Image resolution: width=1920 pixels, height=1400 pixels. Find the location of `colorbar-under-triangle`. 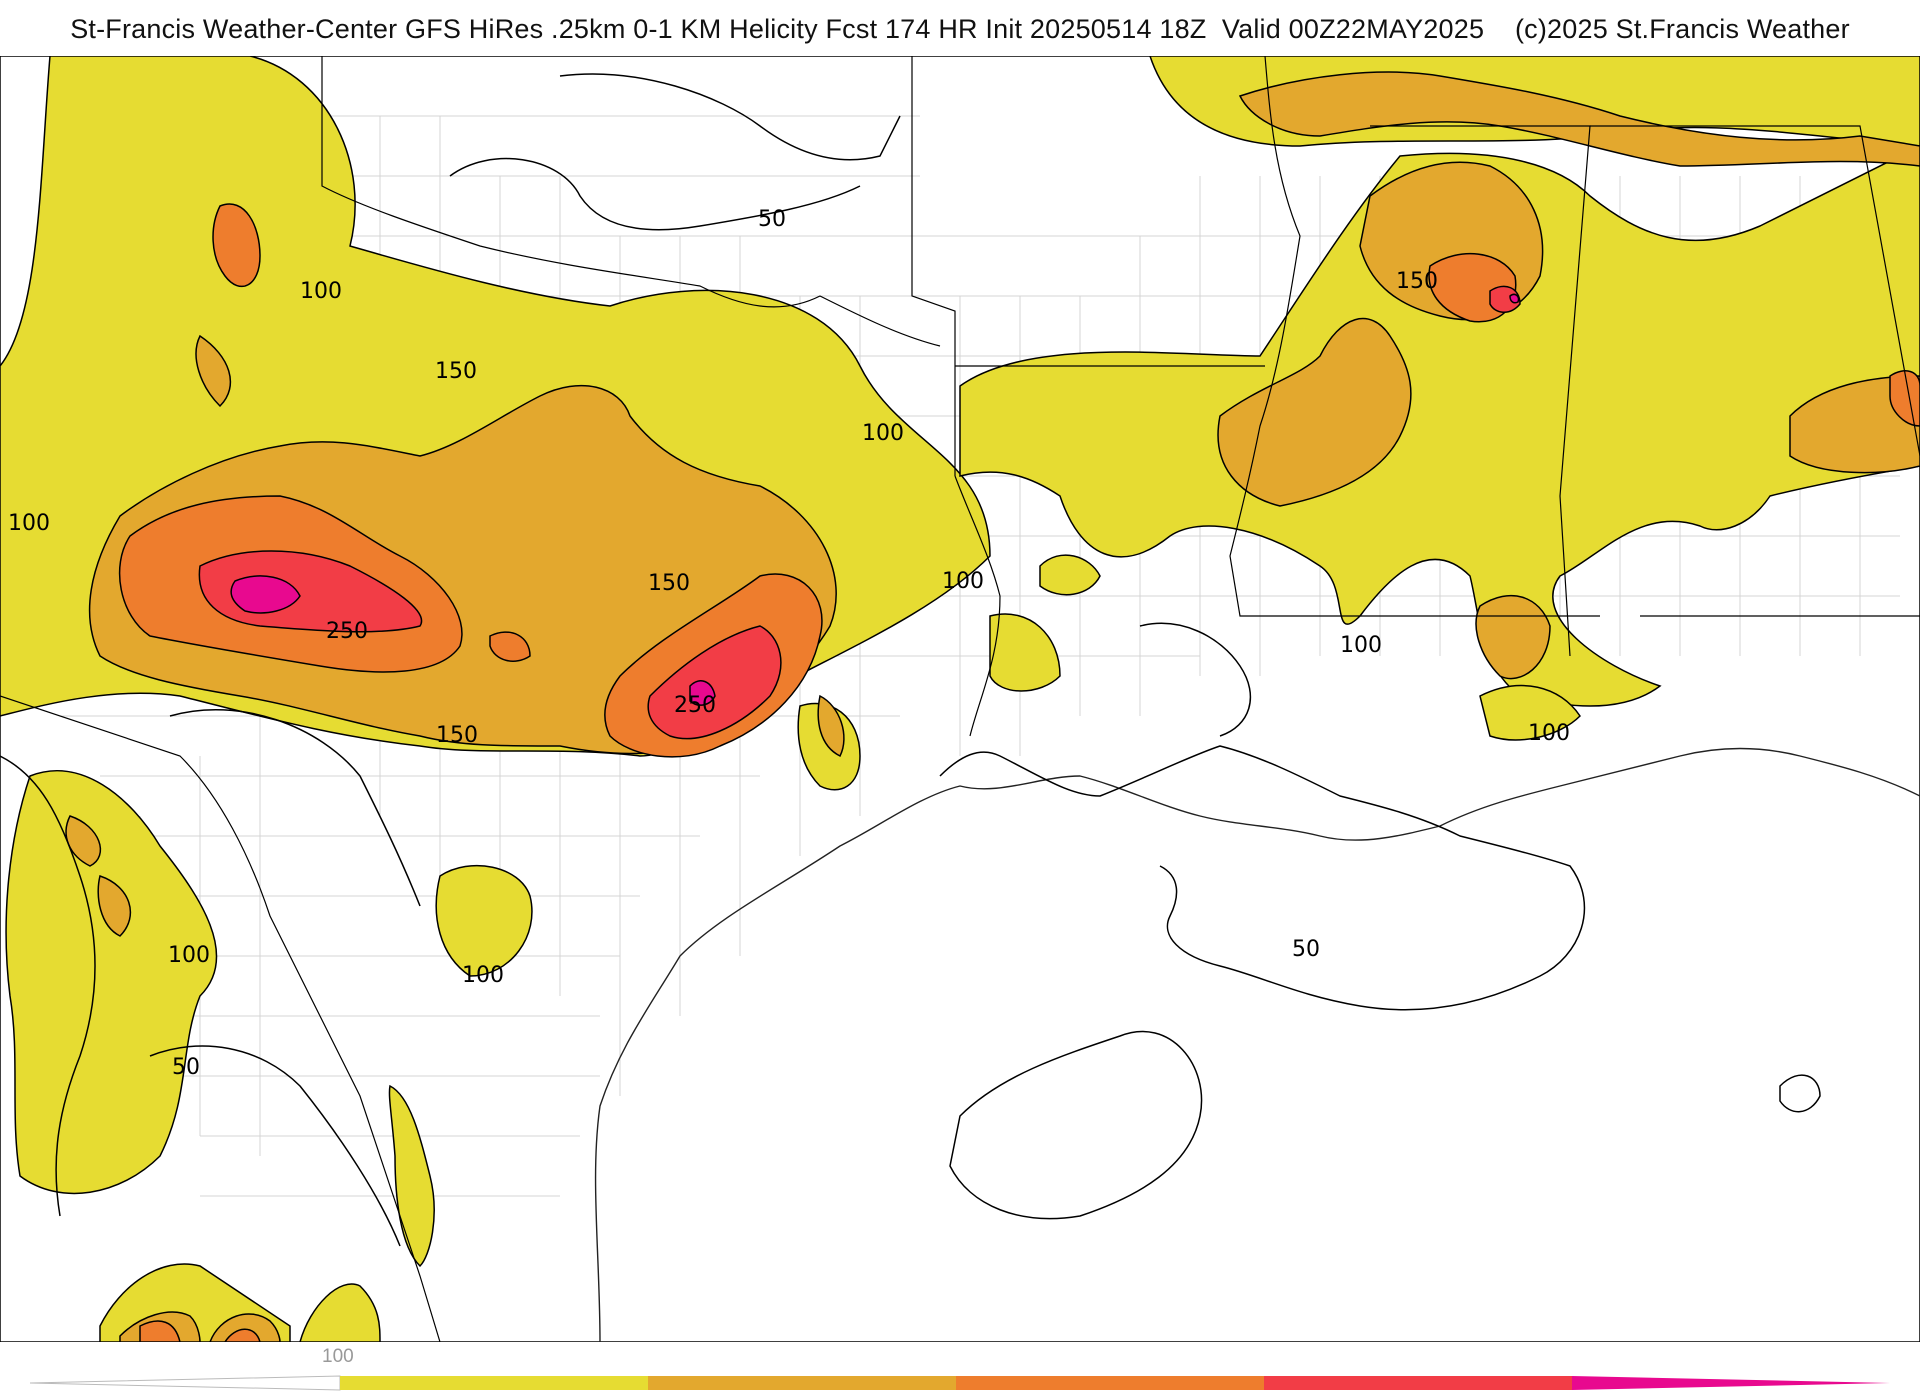

colorbar-under-triangle is located at coordinates (185, 1383).